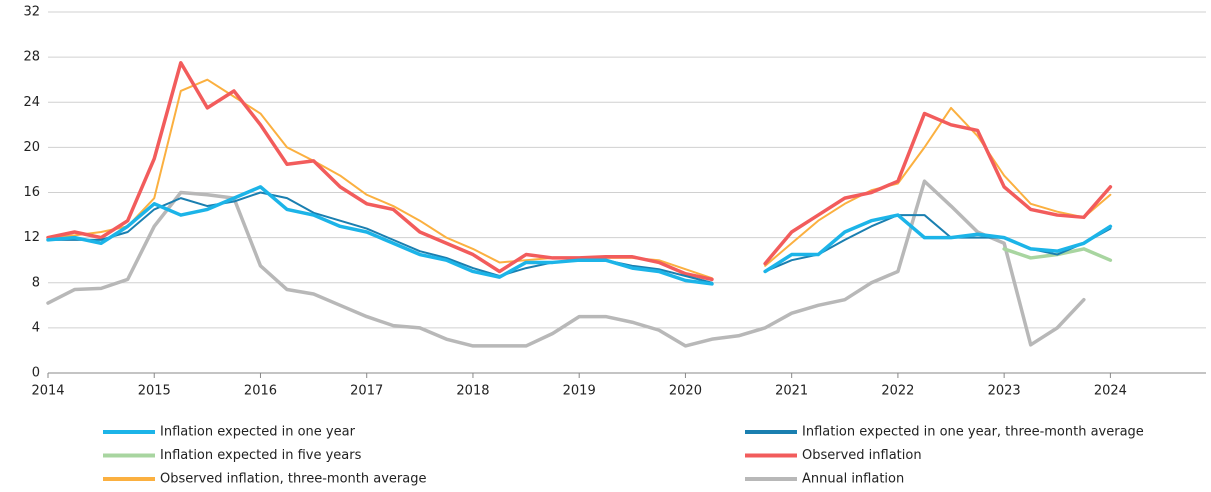 The image size is (1211, 492). Describe the element at coordinates (31, 237) in the screenshot. I see `y-tick-label: 12` at that location.